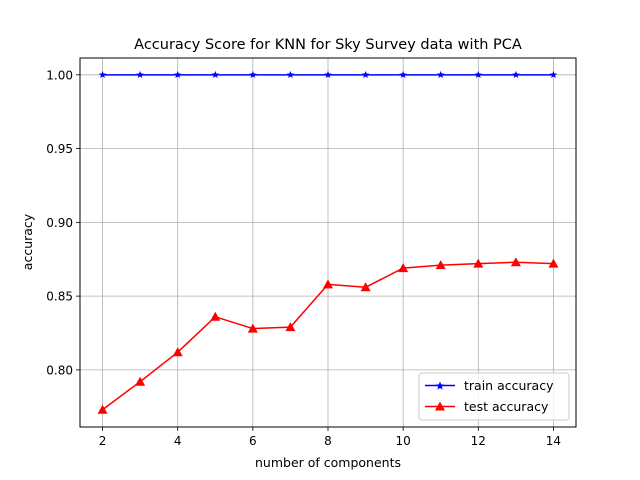  What do you see at coordinates (103, 441) in the screenshot?
I see `x-tick-label: 2` at bounding box center [103, 441].